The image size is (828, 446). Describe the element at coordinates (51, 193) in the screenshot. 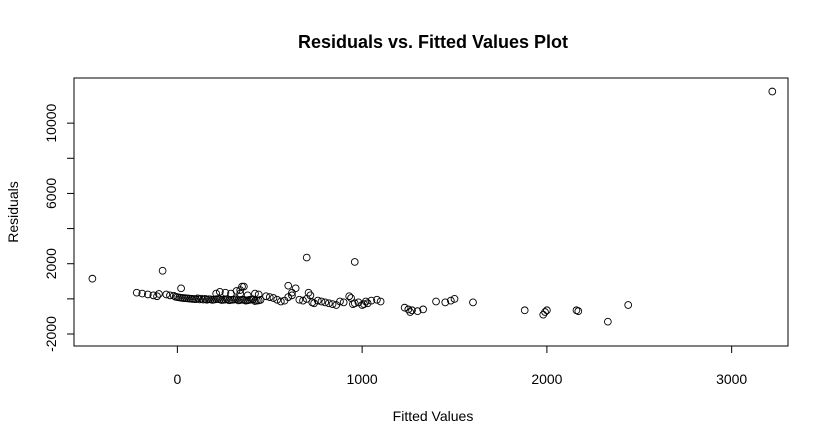

I see `y-tick-label: 6000` at that location.